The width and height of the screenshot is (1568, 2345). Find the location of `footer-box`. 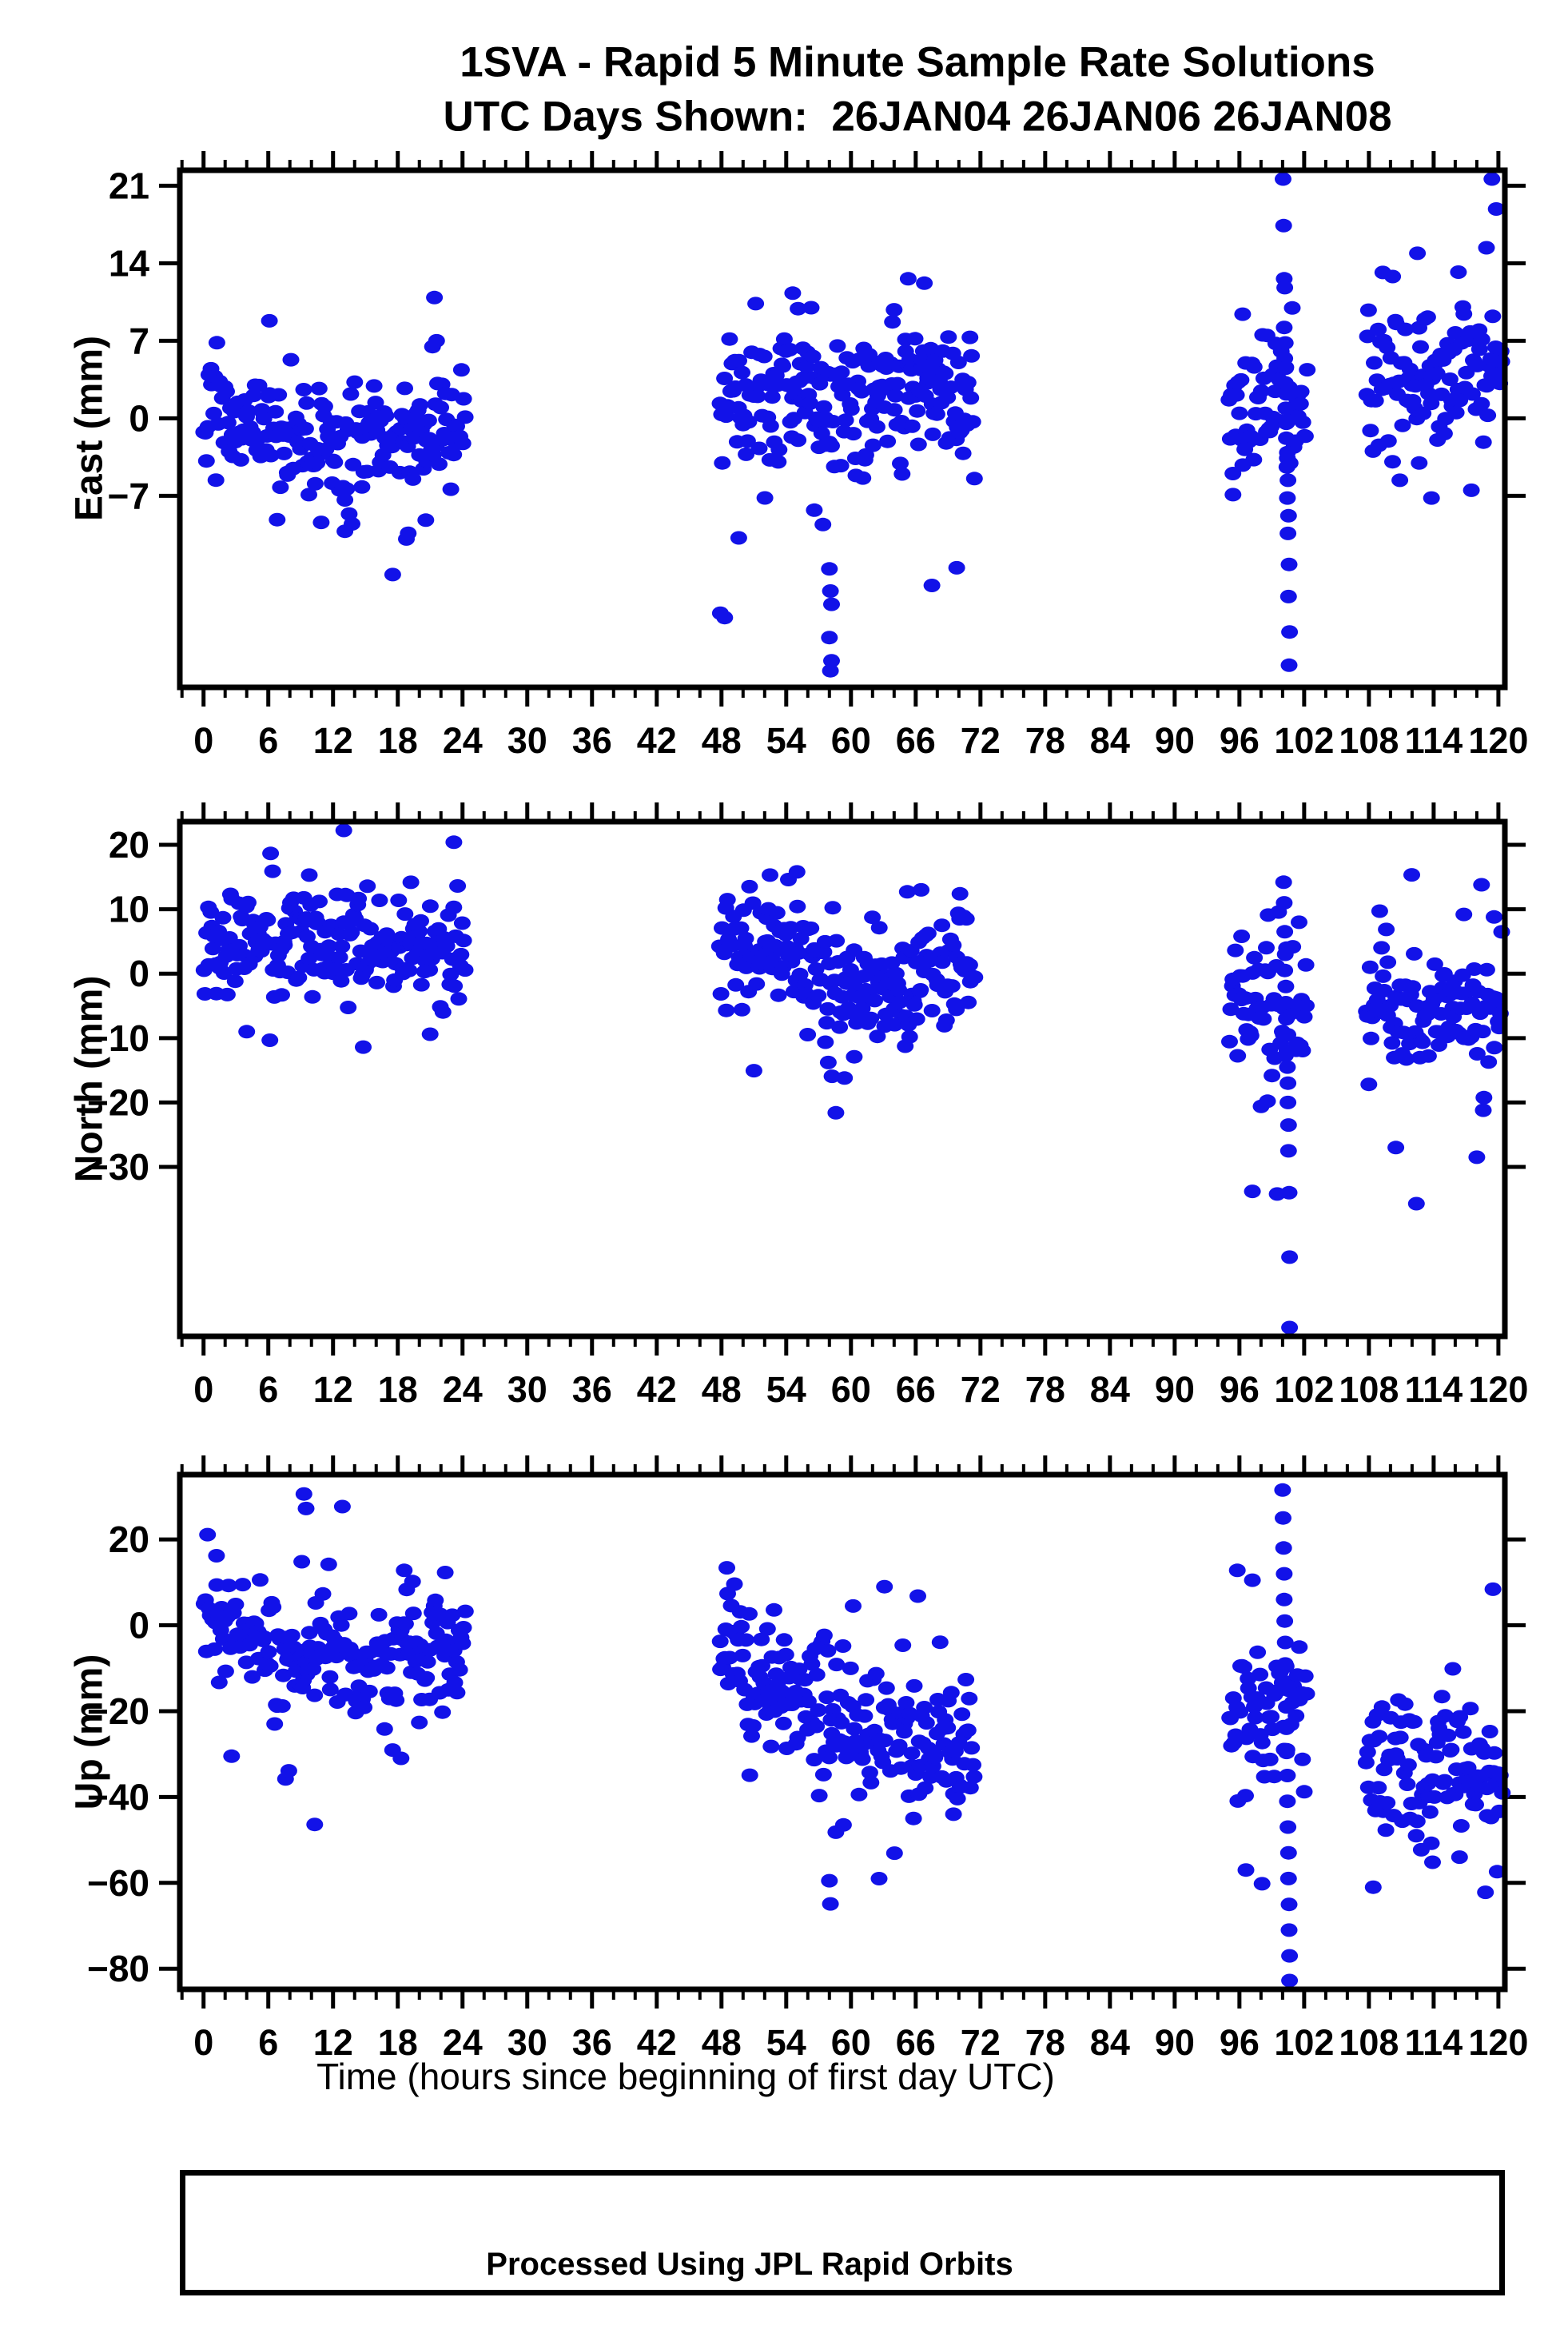

footer-box is located at coordinates (842, 2232).